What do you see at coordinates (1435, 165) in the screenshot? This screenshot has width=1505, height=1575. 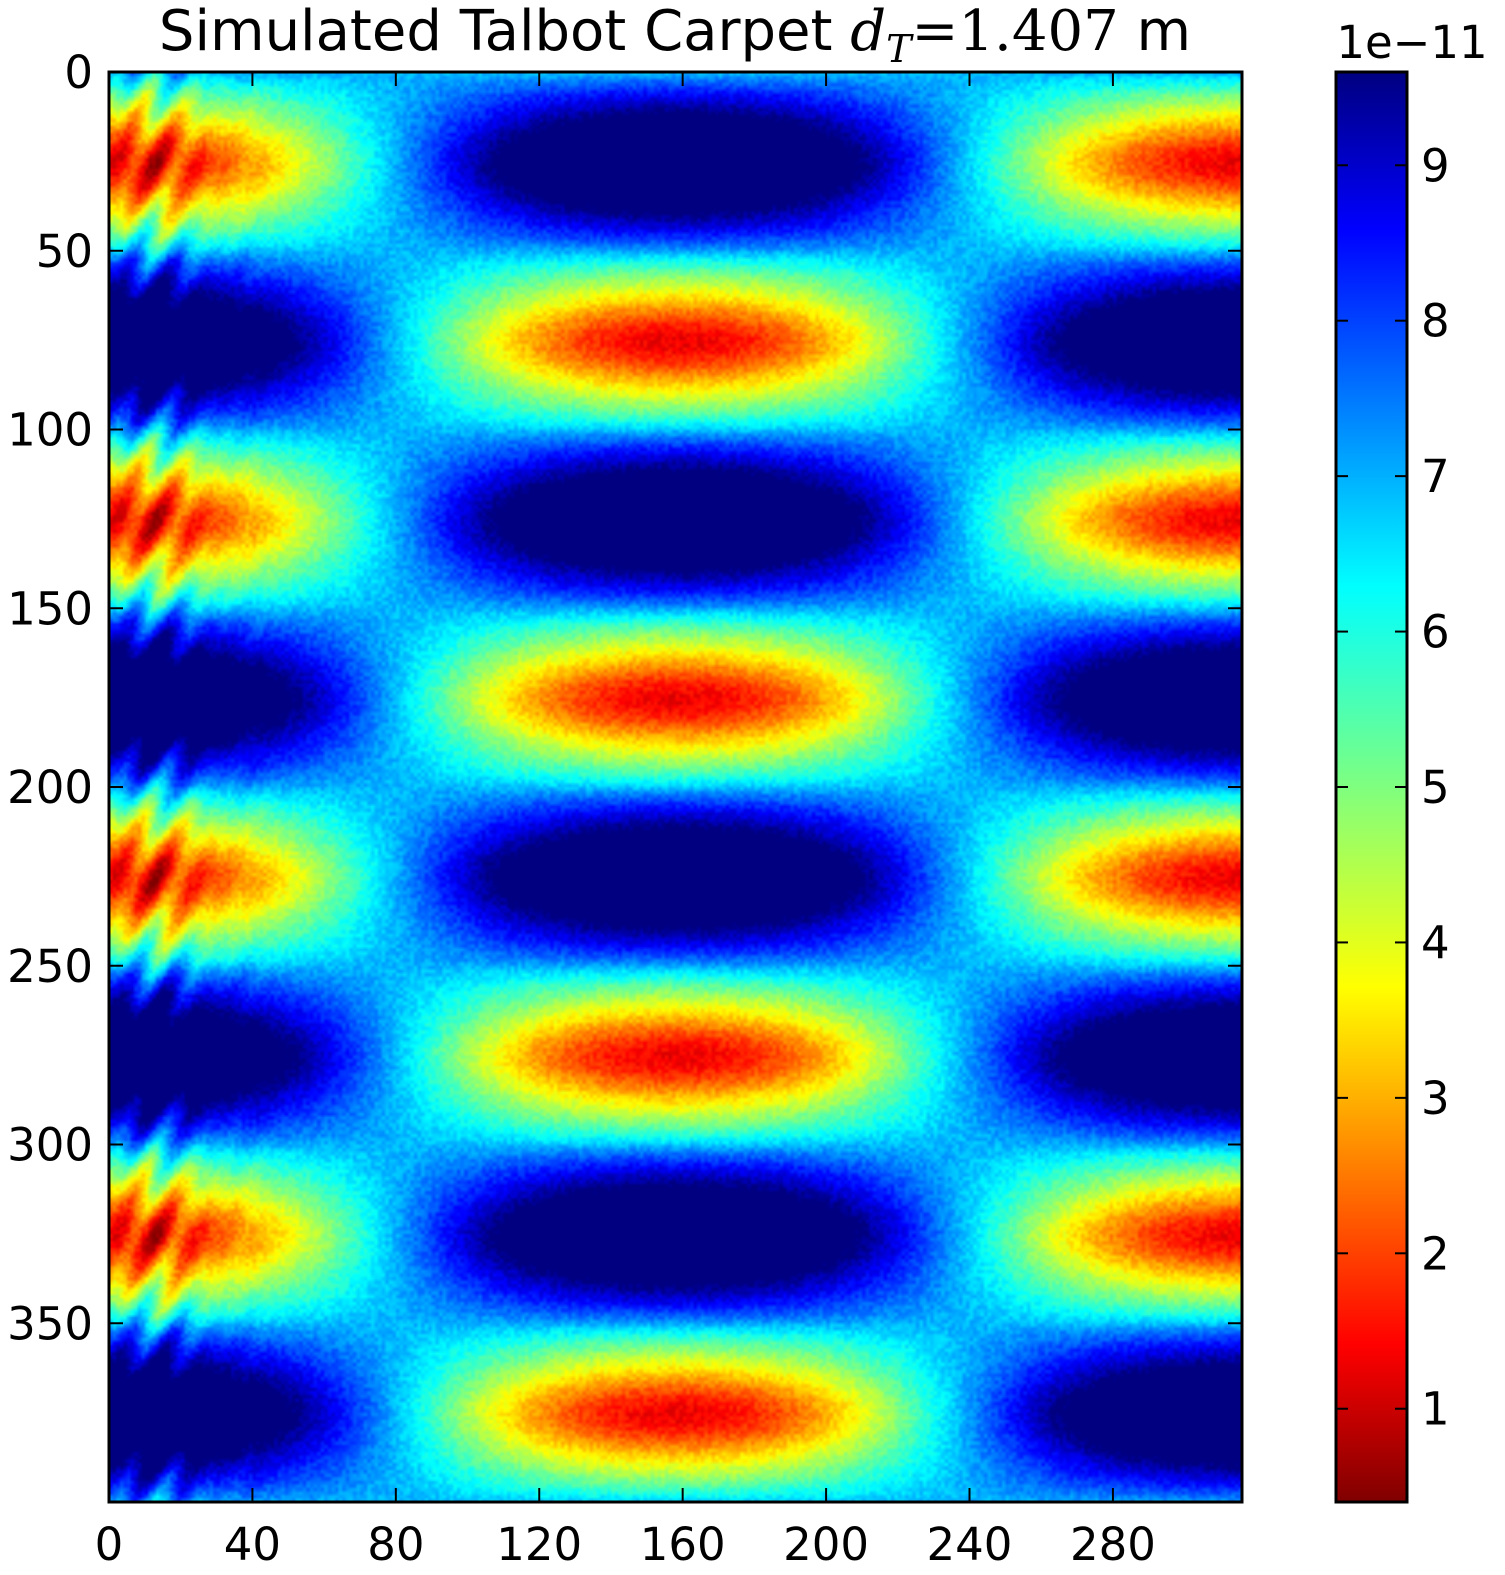 I see `colorbar-tick-label: 9` at bounding box center [1435, 165].